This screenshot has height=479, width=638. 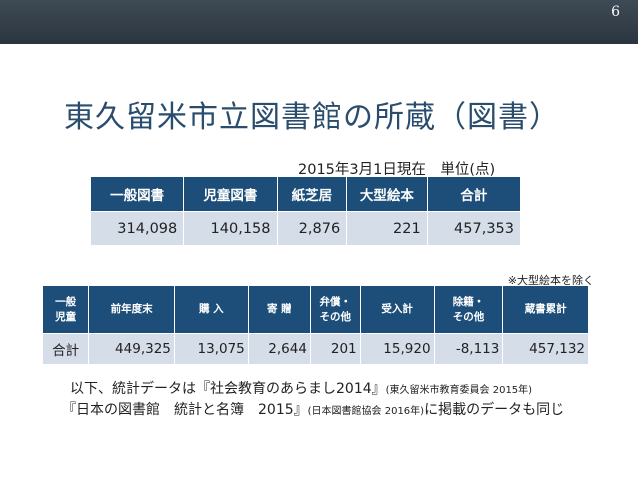 What do you see at coordinates (474, 228) in the screenshot?
I see `table-cell: 457,353` at bounding box center [474, 228].